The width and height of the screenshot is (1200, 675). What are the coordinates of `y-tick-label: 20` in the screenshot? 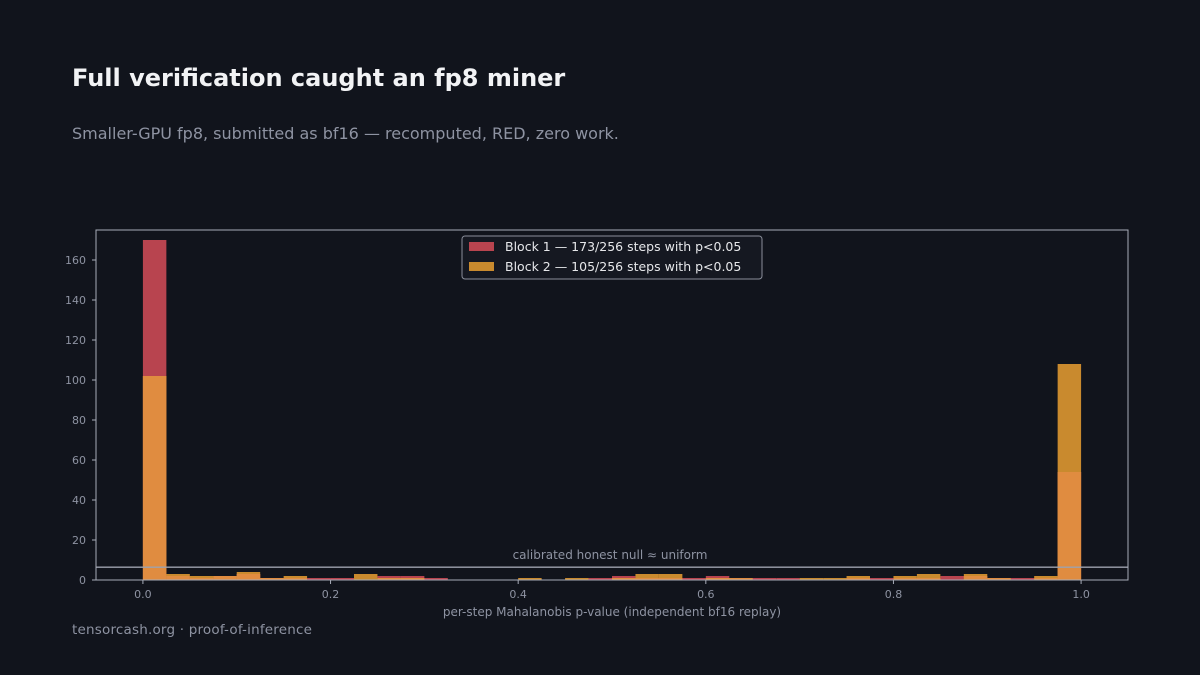 It's located at (79, 540).